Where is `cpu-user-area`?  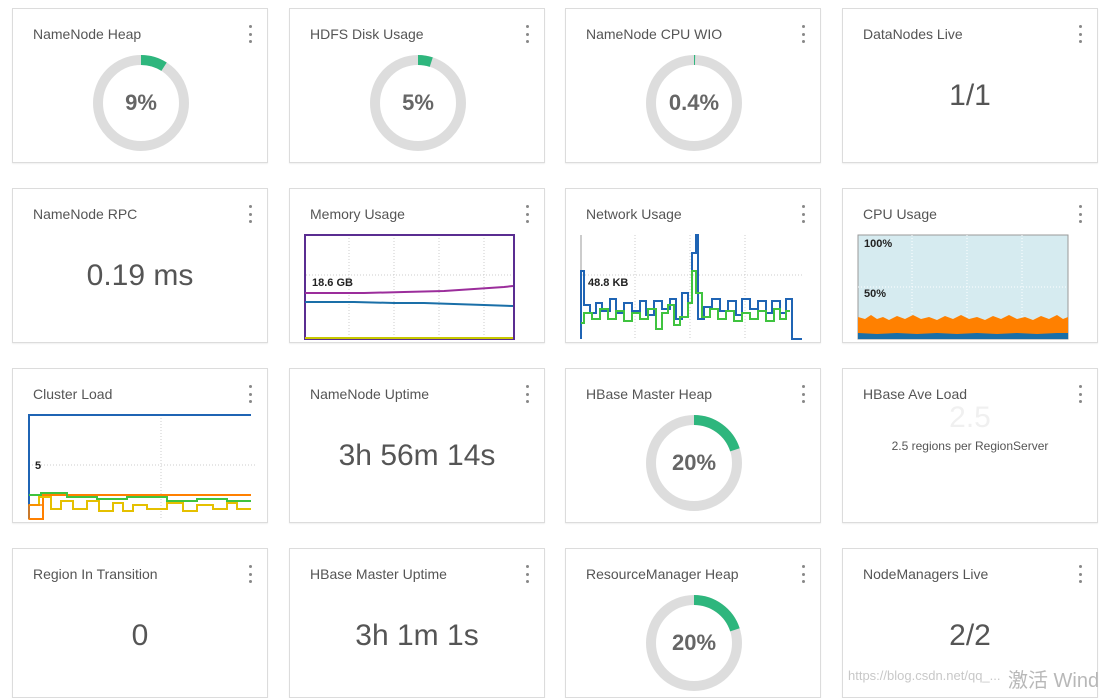 cpu-user-area is located at coordinates (963, 327).